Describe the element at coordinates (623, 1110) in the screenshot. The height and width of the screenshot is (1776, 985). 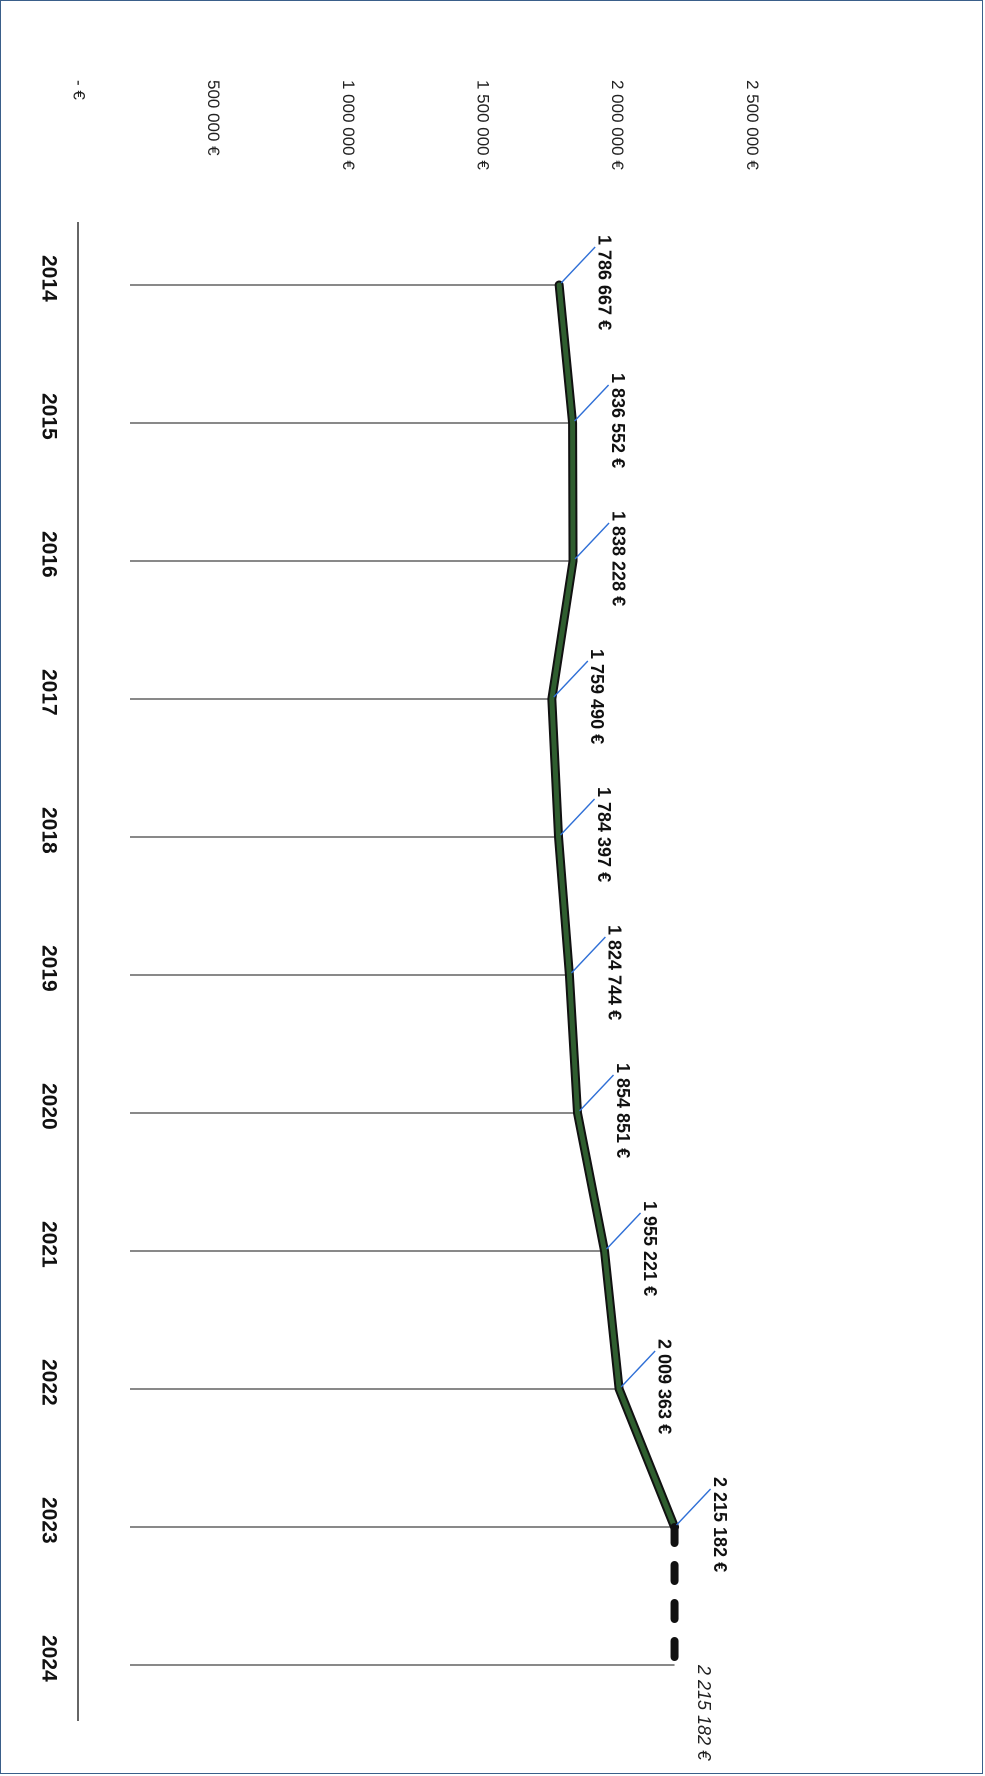
I see `data-label-2020: 1 854 851 €` at that location.